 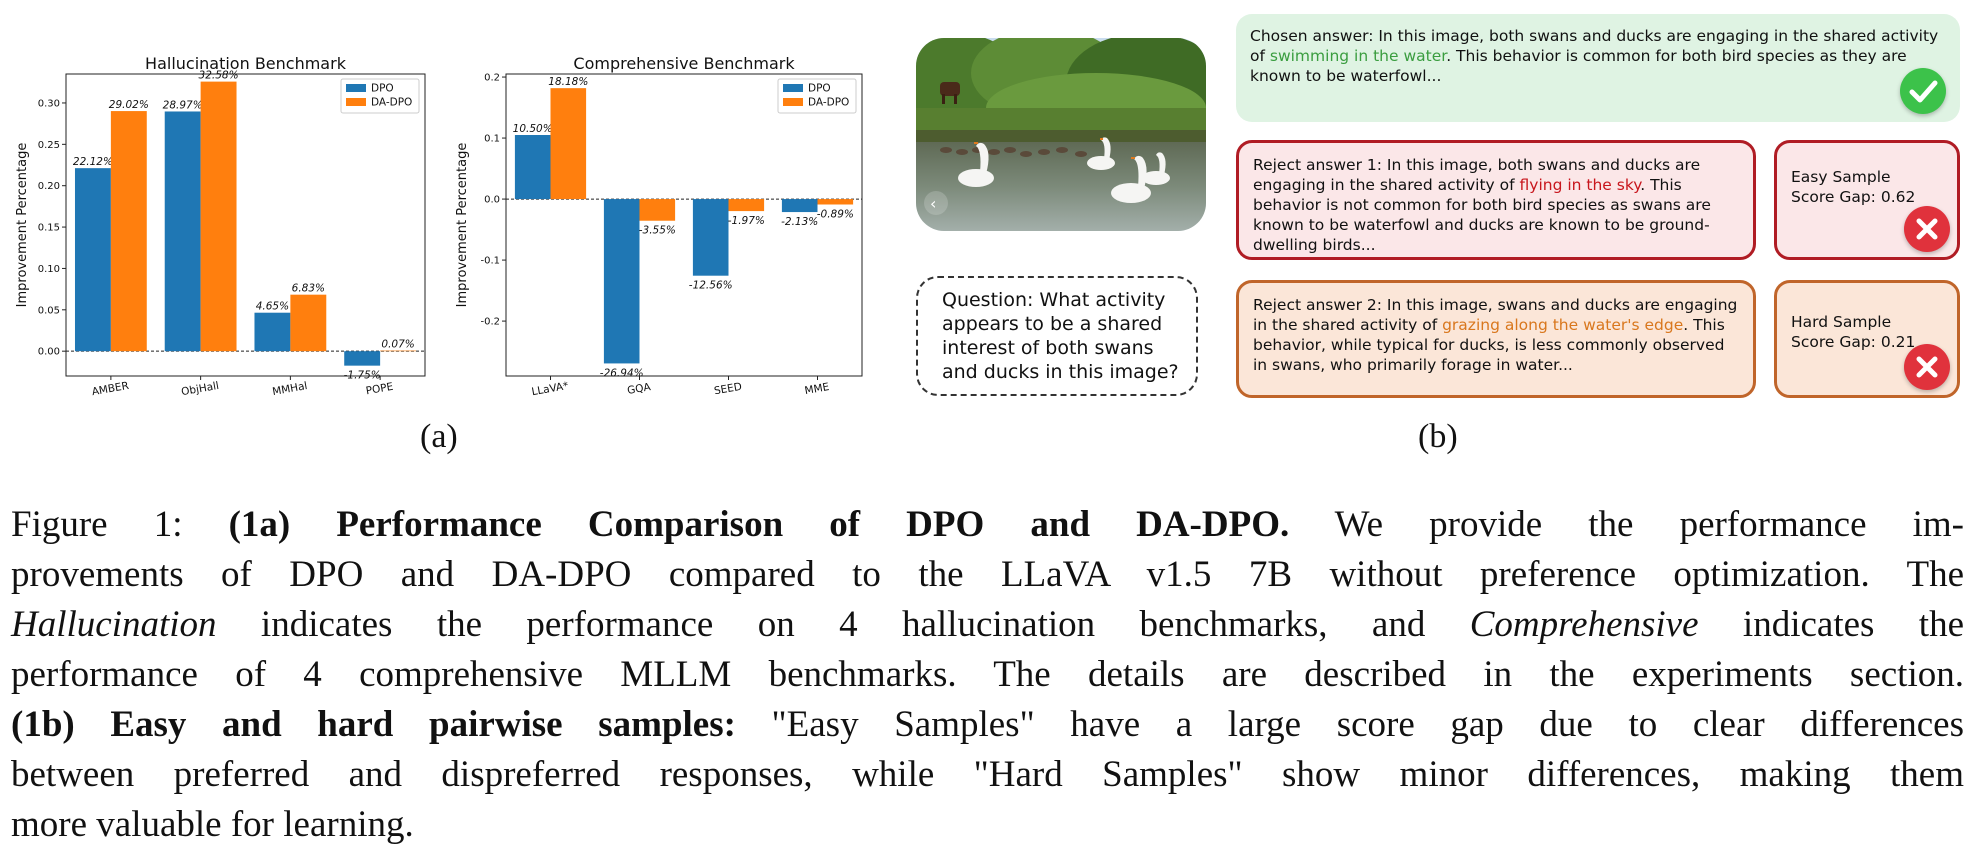 What do you see at coordinates (1841, 177) in the screenshot?
I see `easy-sample-title: Easy Sample` at bounding box center [1841, 177].